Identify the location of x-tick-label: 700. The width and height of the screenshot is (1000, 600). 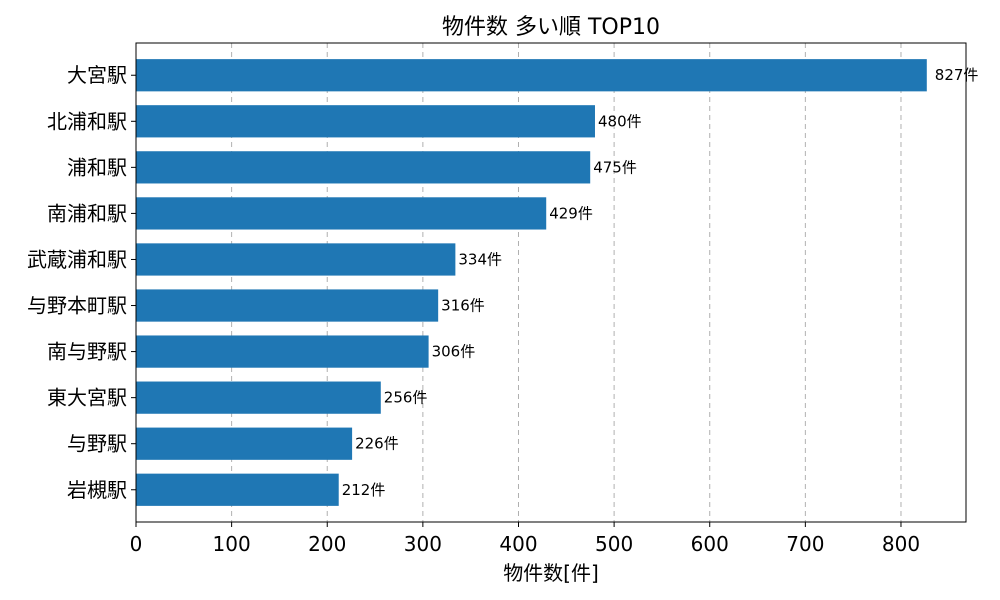
(805, 544).